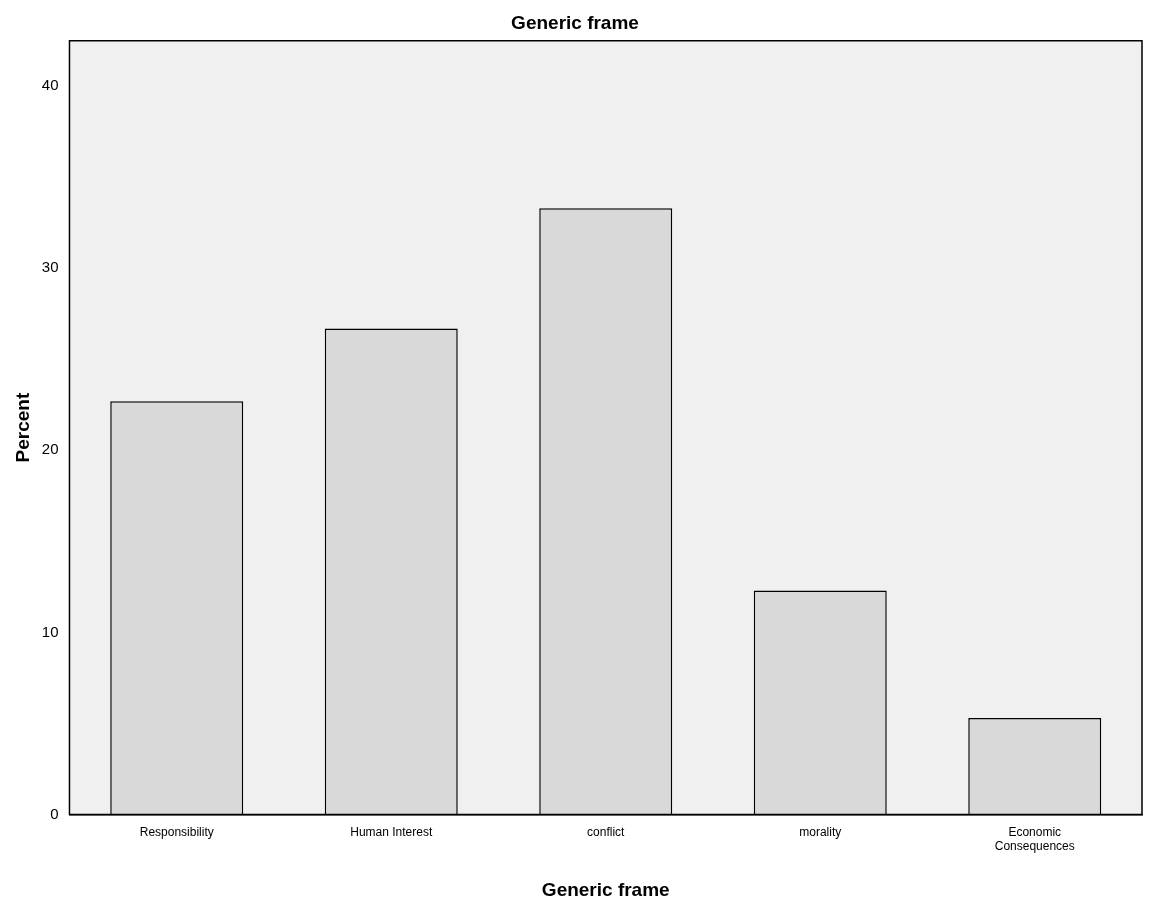 The image size is (1156, 914). What do you see at coordinates (50, 631) in the screenshot?
I see `y-tick-label: 10` at bounding box center [50, 631].